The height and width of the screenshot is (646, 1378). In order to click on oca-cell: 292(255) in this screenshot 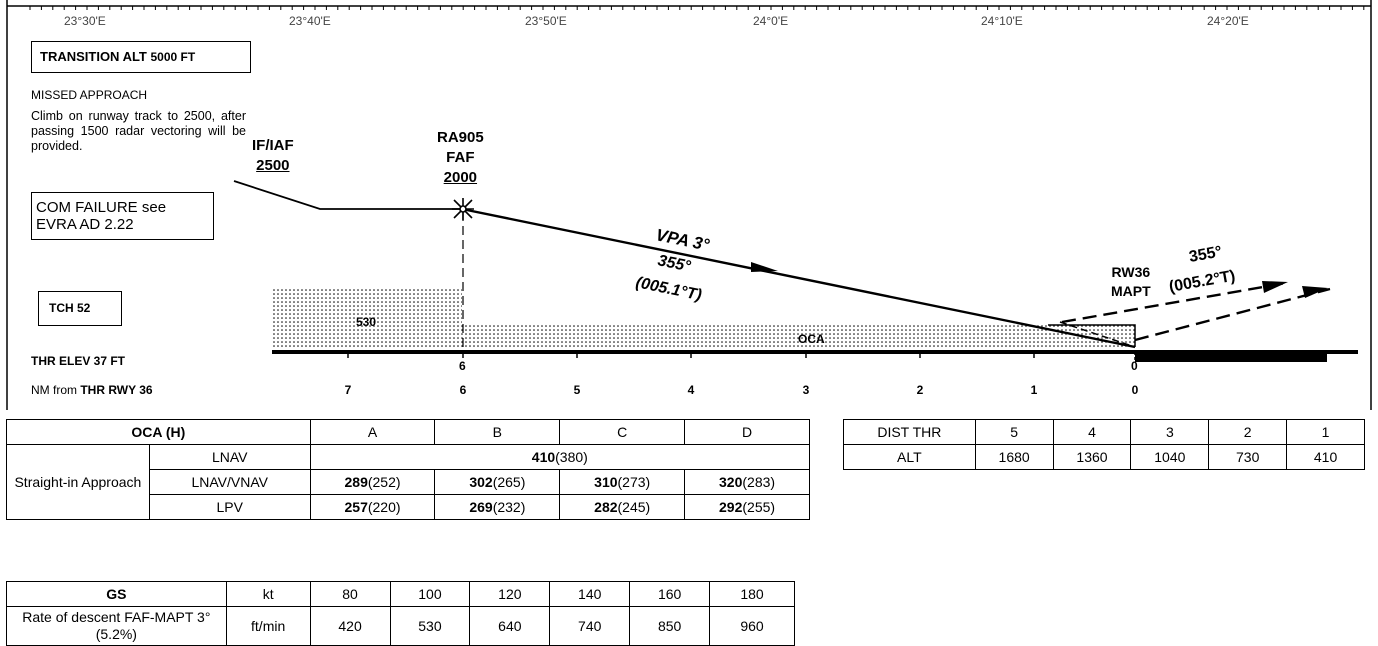, I will do `click(747, 507)`.